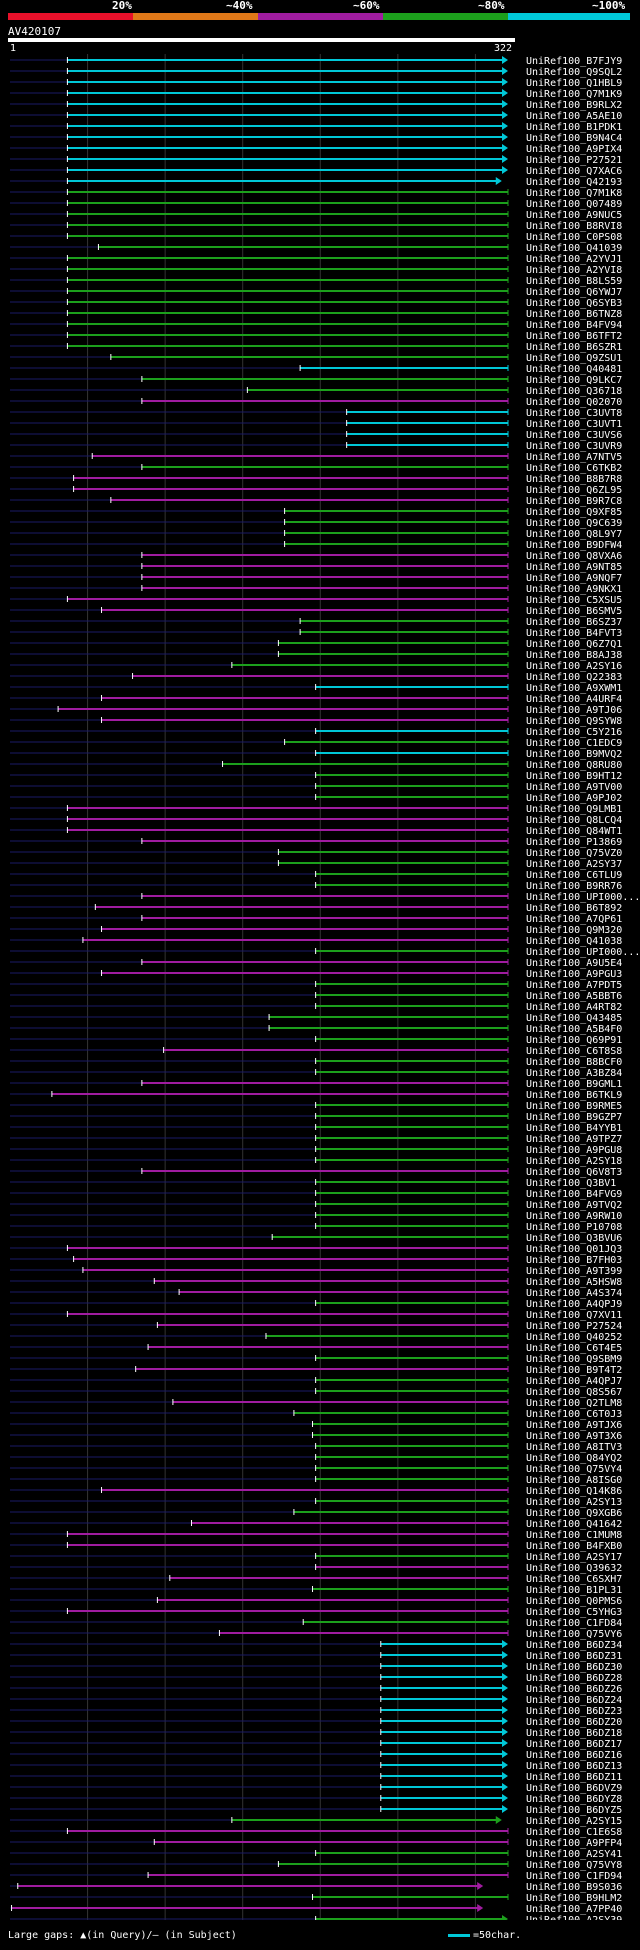  I want to click on hit-label: UniRef100_Q6YWJ7, so click(574, 292).